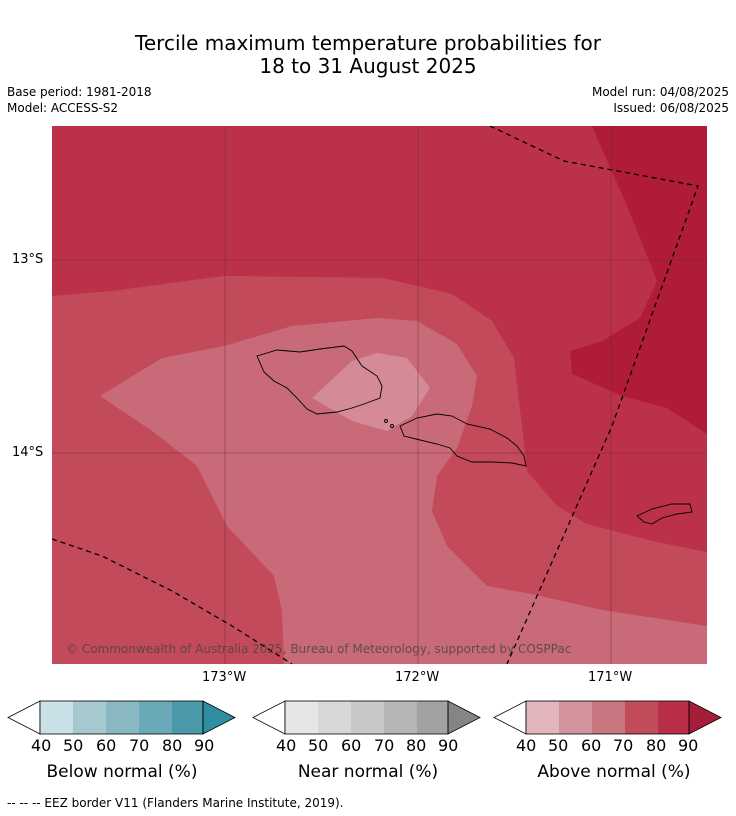 The width and height of the screenshot is (736, 816). Describe the element at coordinates (224, 677) in the screenshot. I see `lon-label-173w: 173°W` at that location.